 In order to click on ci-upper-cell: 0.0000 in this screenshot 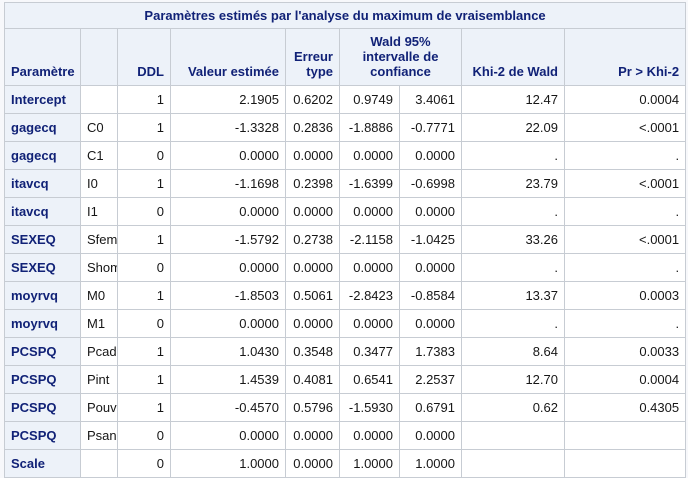, I will do `click(430, 267)`.